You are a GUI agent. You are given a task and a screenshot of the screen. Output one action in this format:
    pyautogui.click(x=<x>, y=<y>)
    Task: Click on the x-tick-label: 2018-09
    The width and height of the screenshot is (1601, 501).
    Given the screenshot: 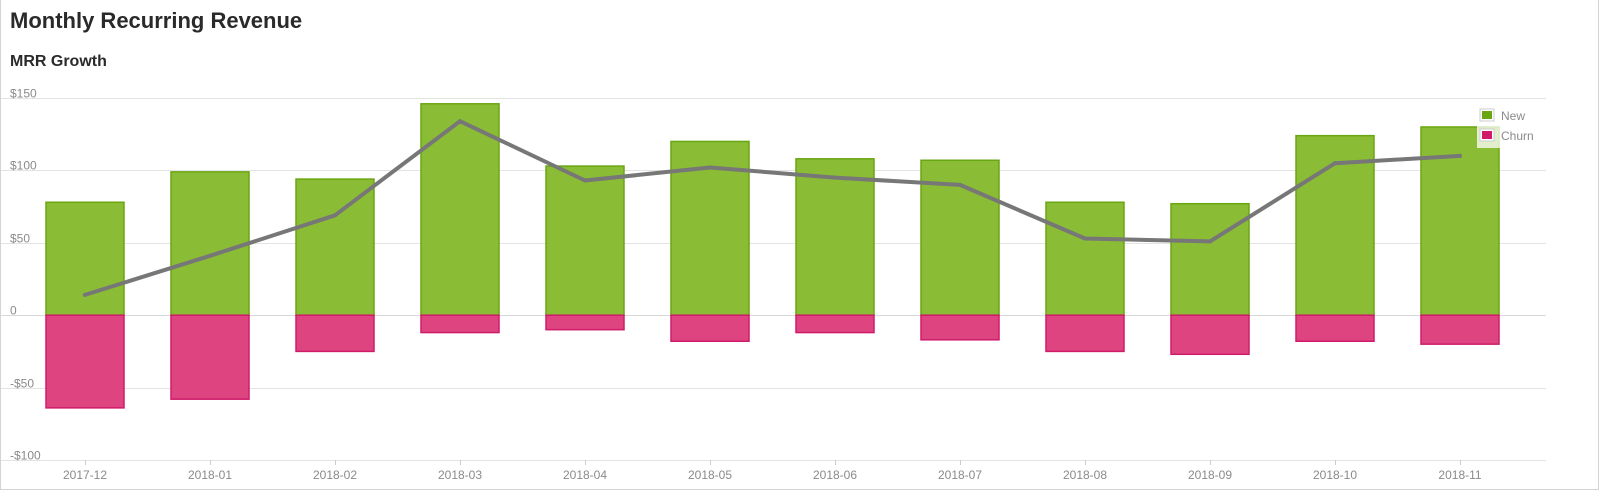 What is the action you would take?
    pyautogui.click(x=1210, y=475)
    